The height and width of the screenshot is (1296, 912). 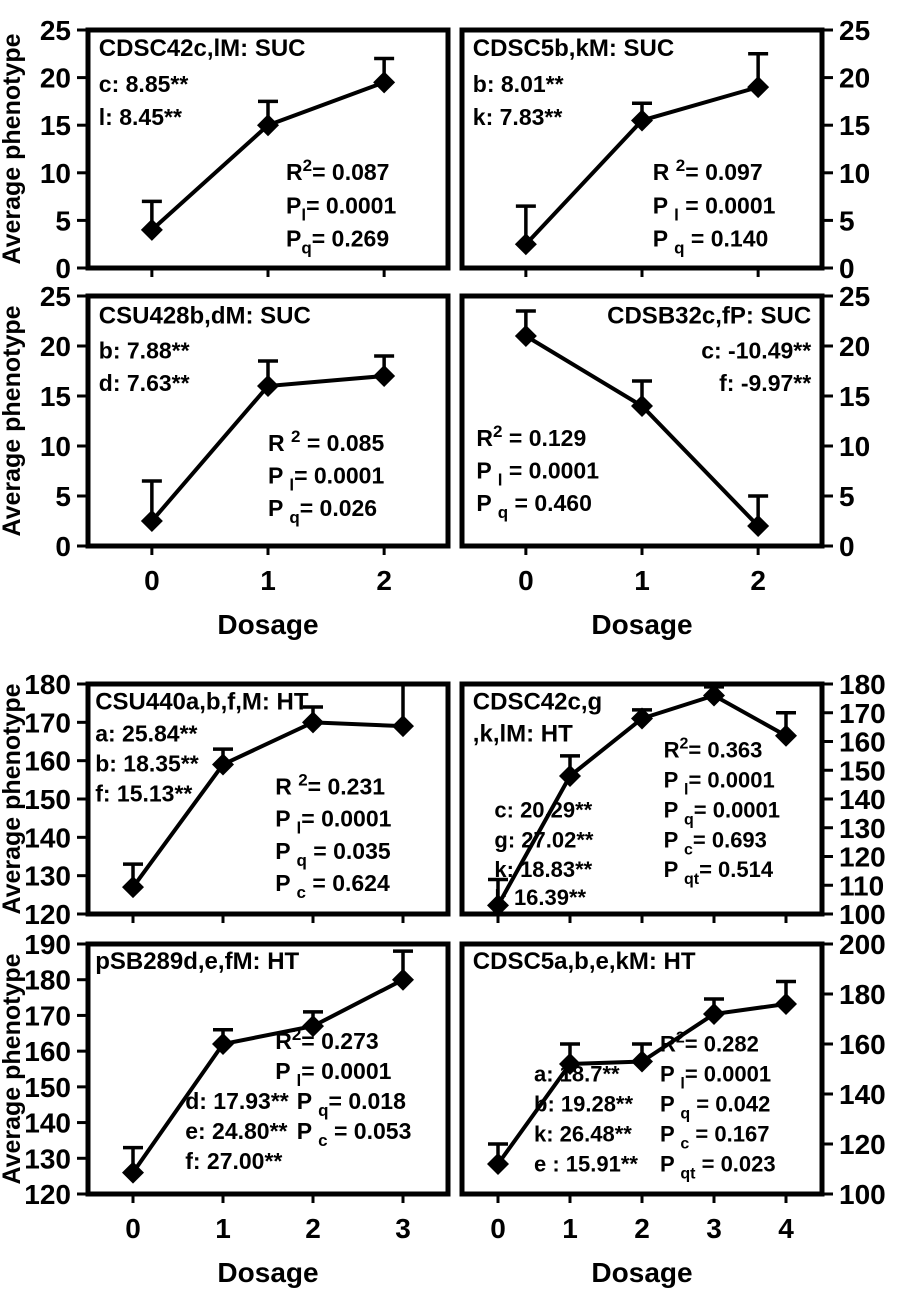 I want to click on panel-annotation: ,k,lM: HT, so click(x=523, y=734).